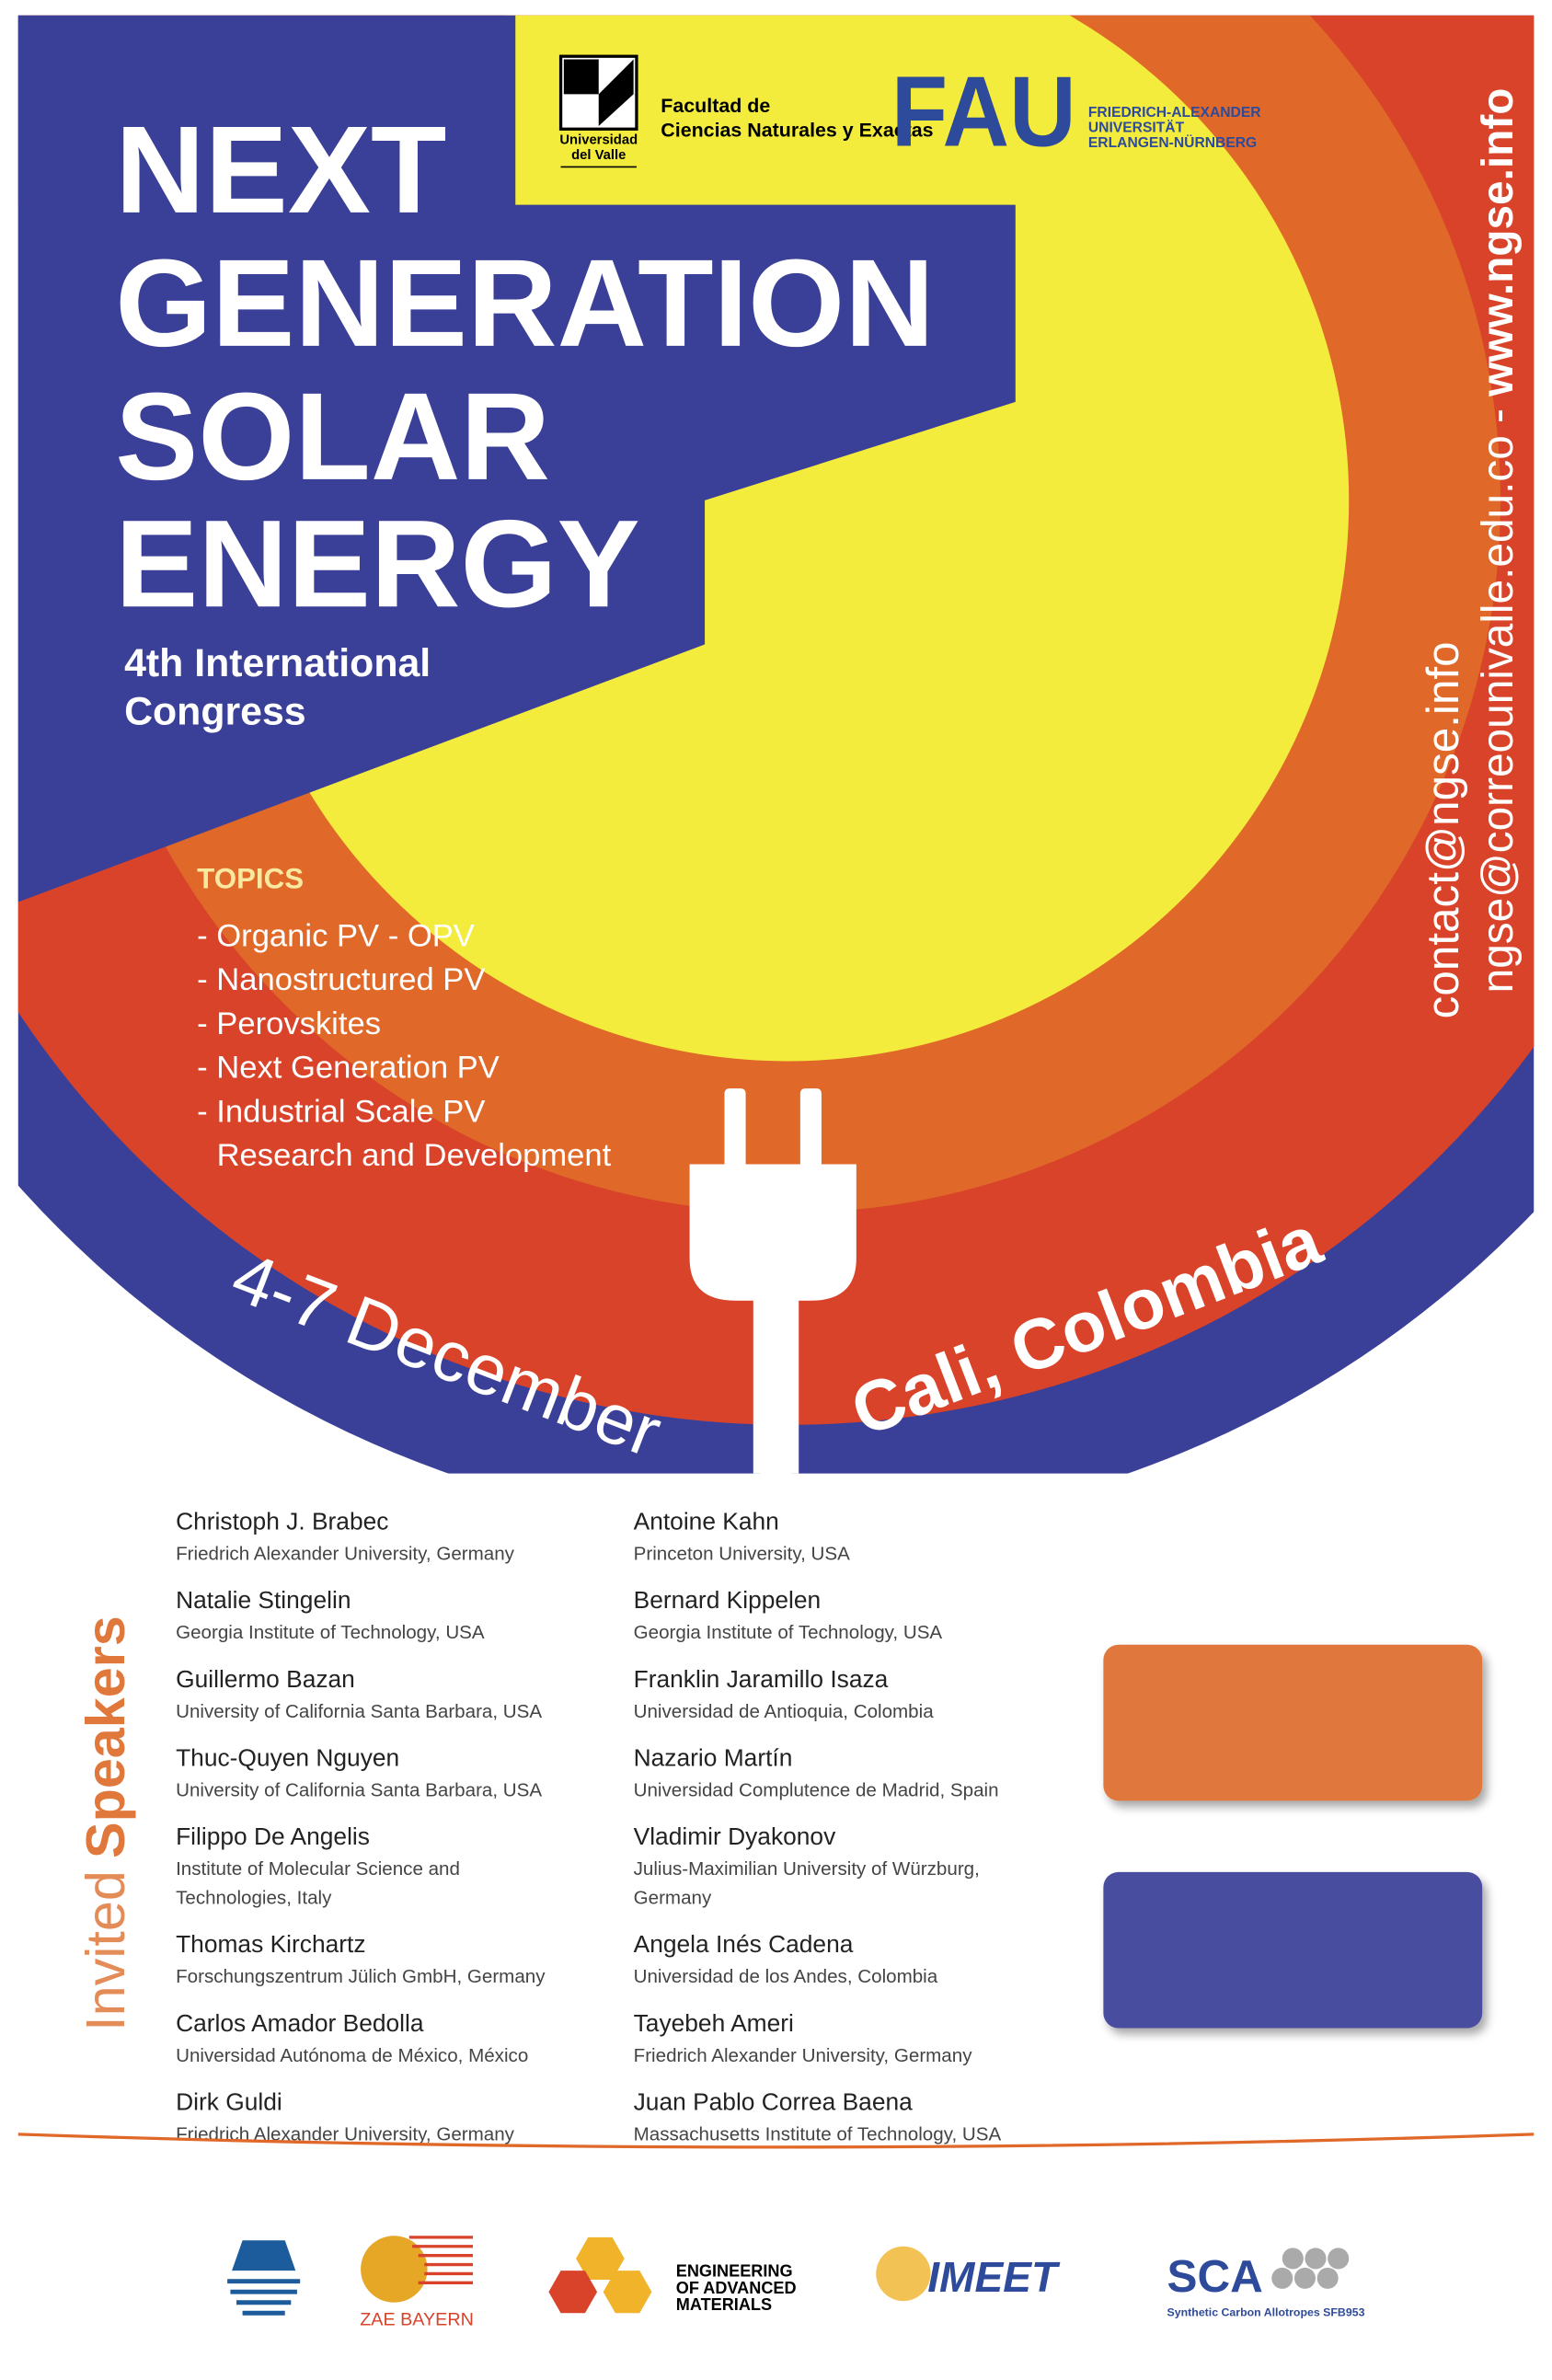 The width and height of the screenshot is (1552, 2380). What do you see at coordinates (270, 1944) in the screenshot?
I see `speaker-name: Thomas Kirchartz` at bounding box center [270, 1944].